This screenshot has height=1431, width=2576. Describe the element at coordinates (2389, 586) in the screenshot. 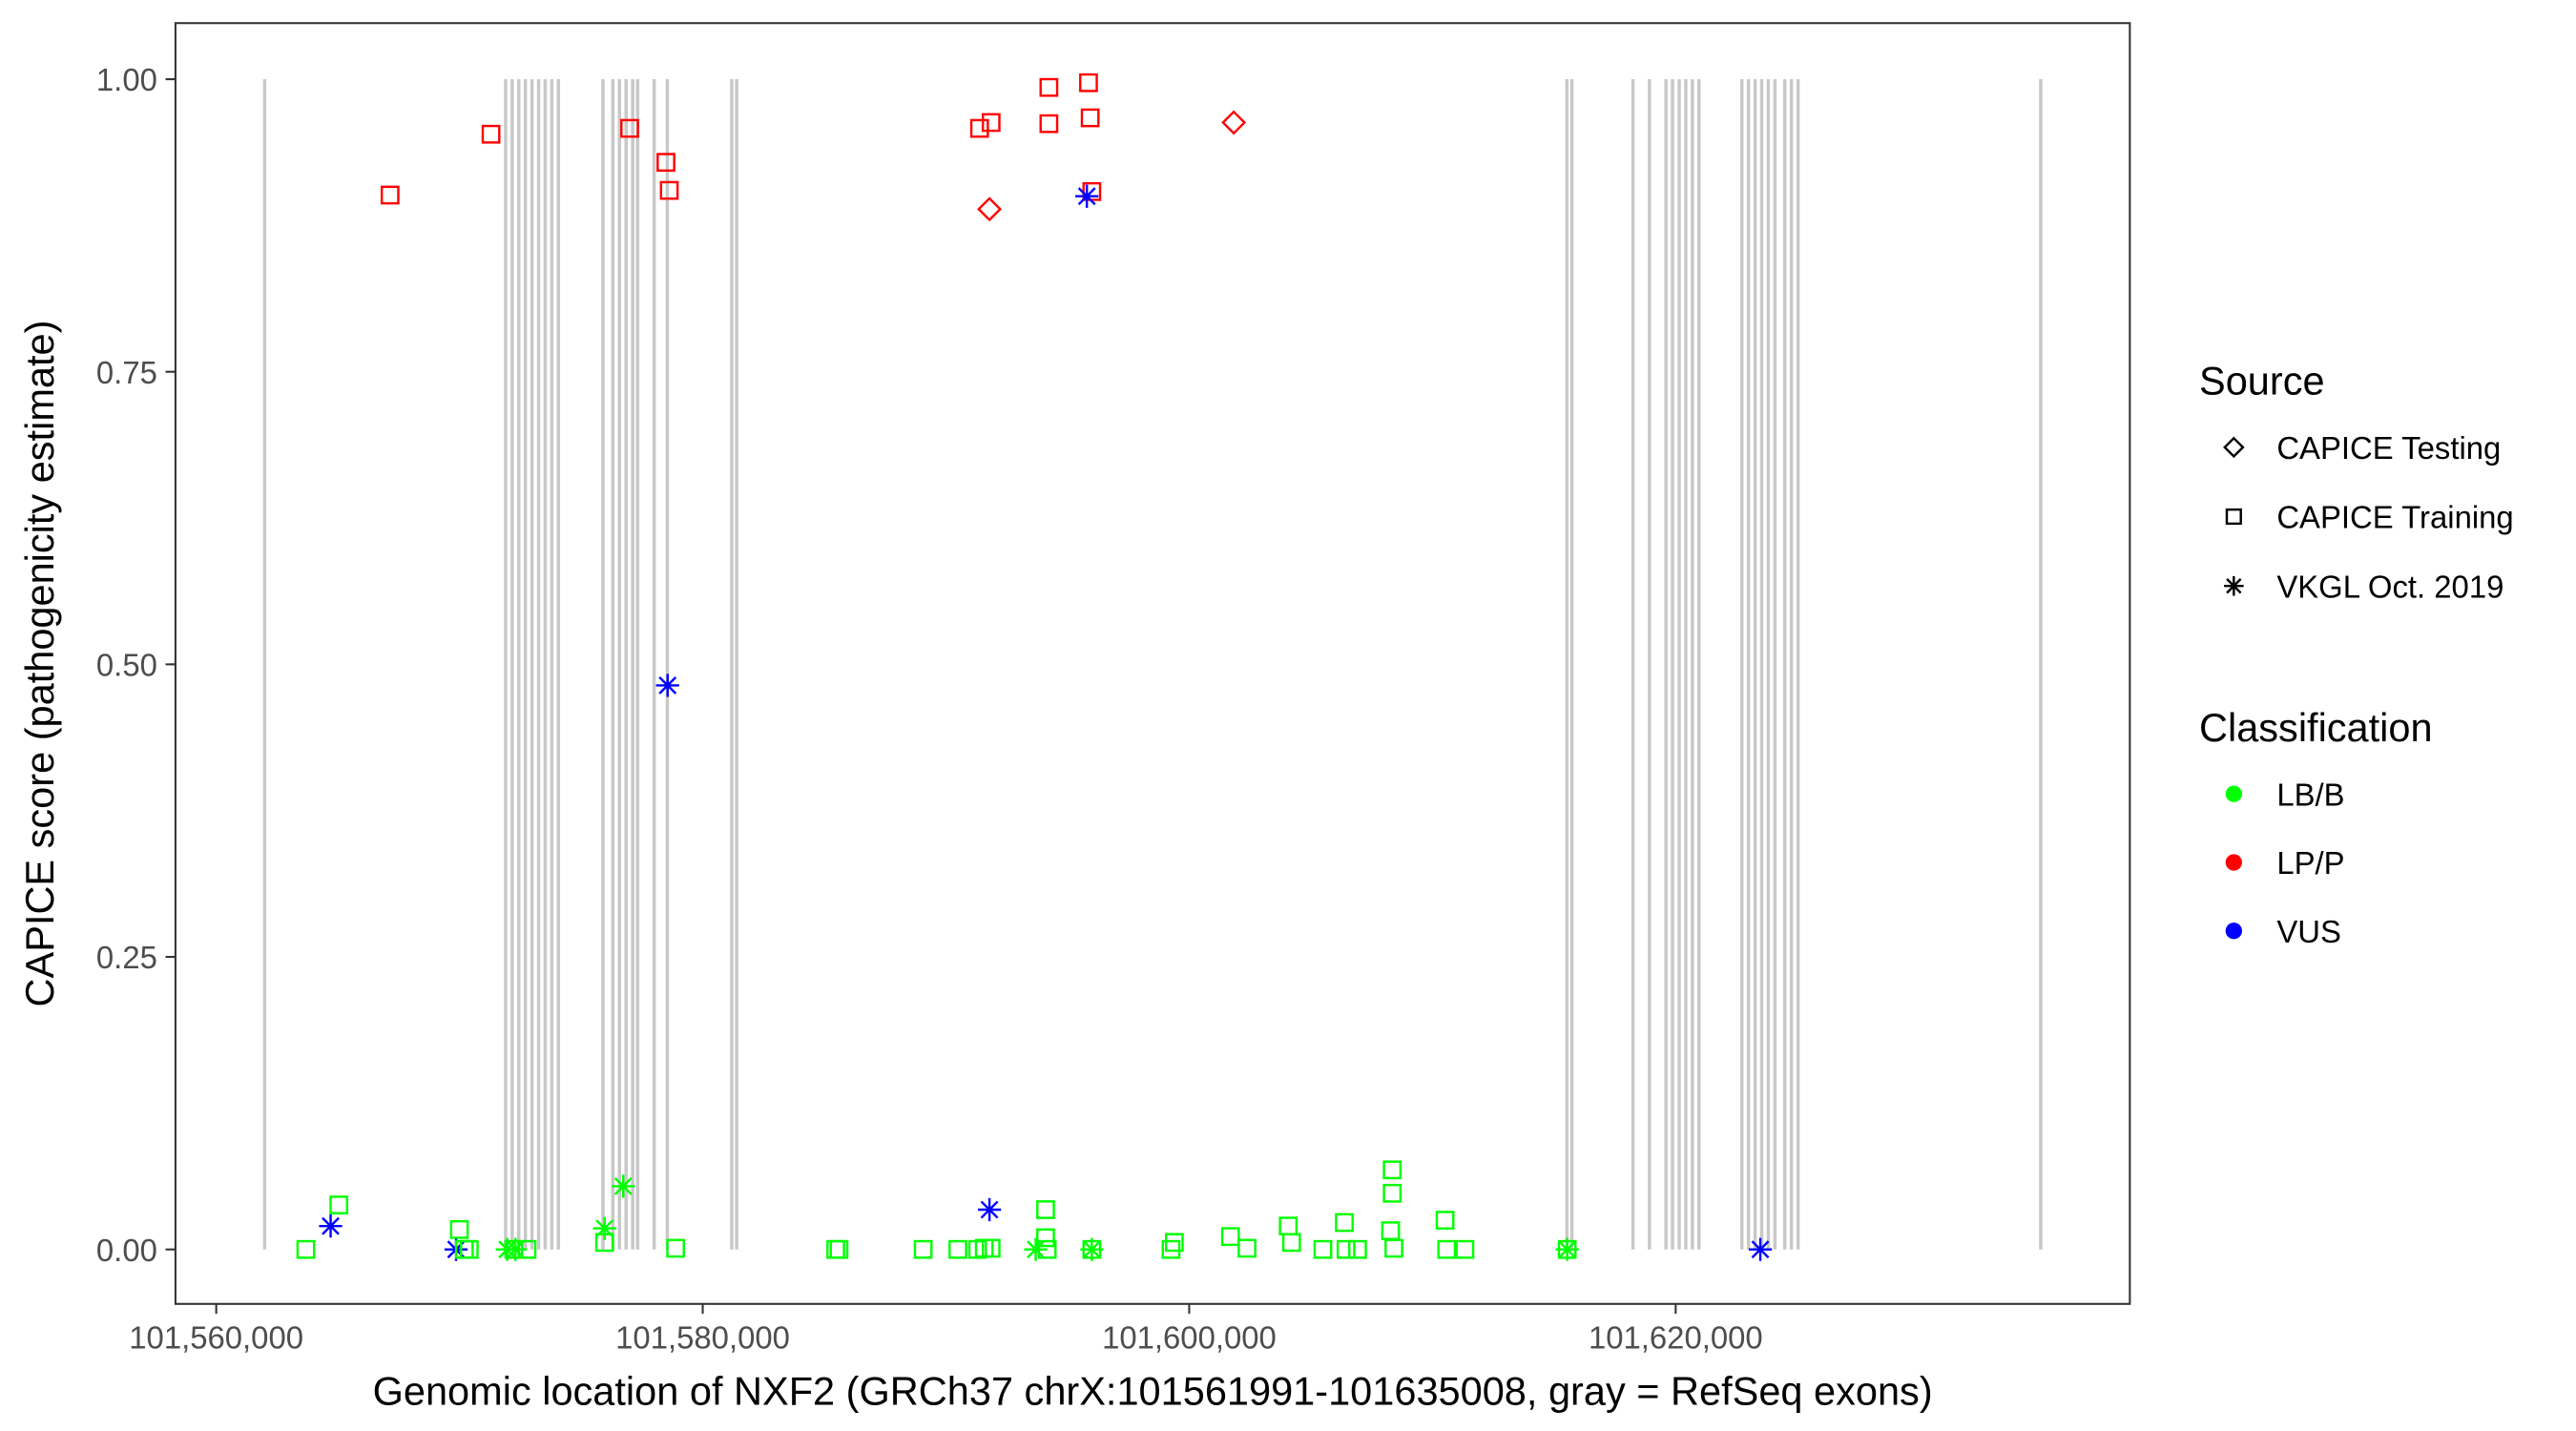

I see `legend-source-label: VKGL Oct. 2019` at that location.